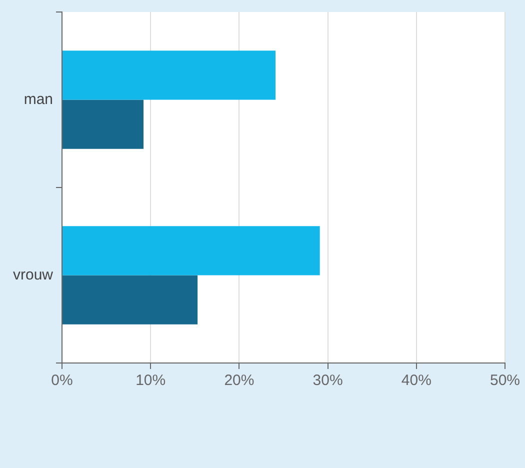 Image resolution: width=525 pixels, height=468 pixels. What do you see at coordinates (151, 381) in the screenshot?
I see `x-tick-label: 10%` at bounding box center [151, 381].